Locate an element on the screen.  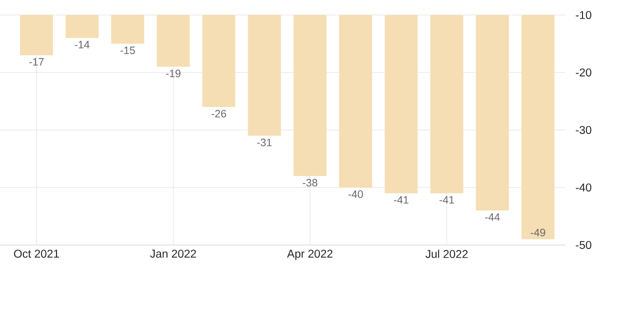
data-label: -44 is located at coordinates (492, 217).